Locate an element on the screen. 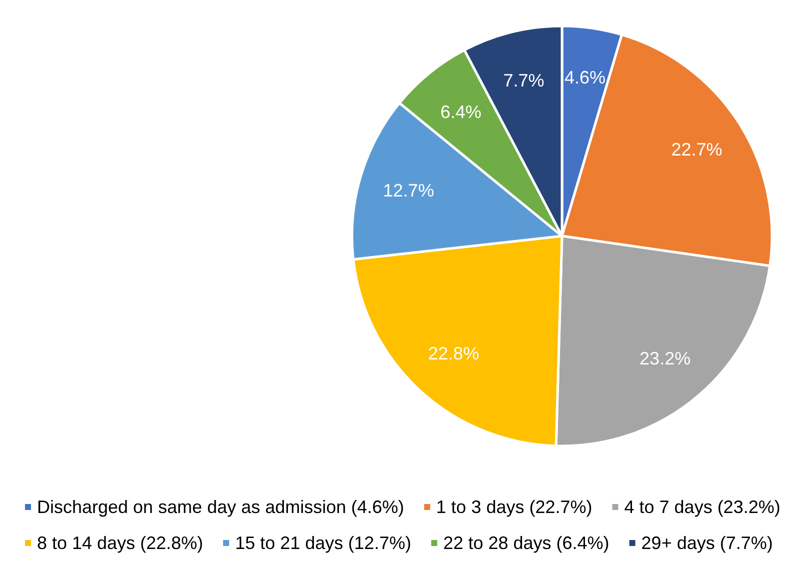 This screenshot has width=812, height=569. legend-label: Discharged on same day as admission (4.6%) is located at coordinates (220, 507).